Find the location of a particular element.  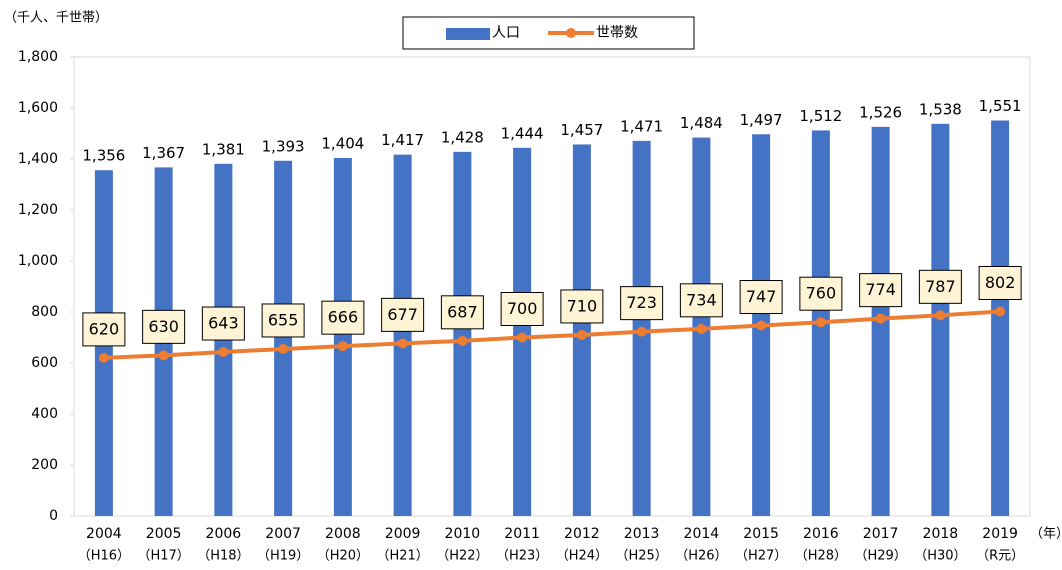

line-label: 655 is located at coordinates (283, 319).